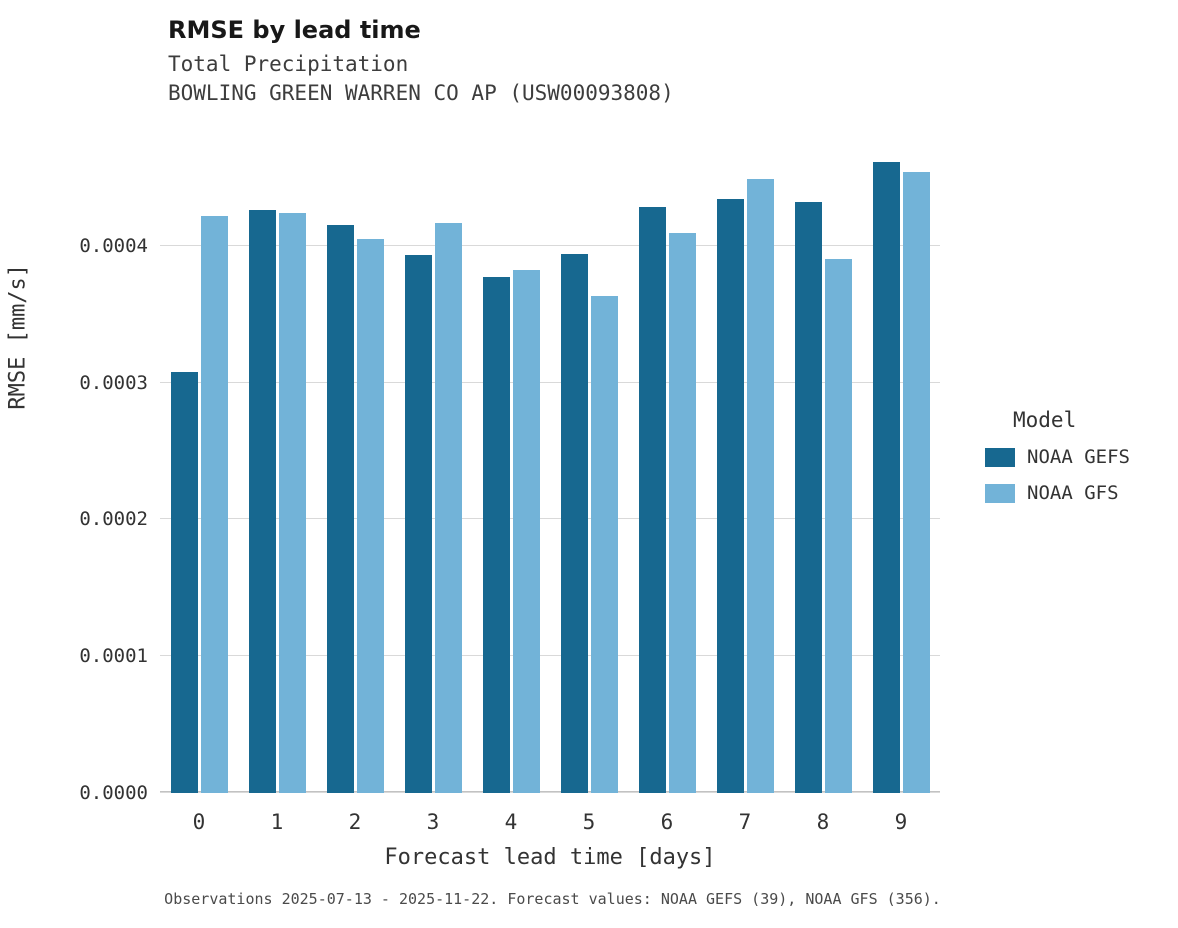 The width and height of the screenshot is (1178, 928). Describe the element at coordinates (1073, 493) in the screenshot. I see `legend-label-gfs: NOAA GFS` at that location.